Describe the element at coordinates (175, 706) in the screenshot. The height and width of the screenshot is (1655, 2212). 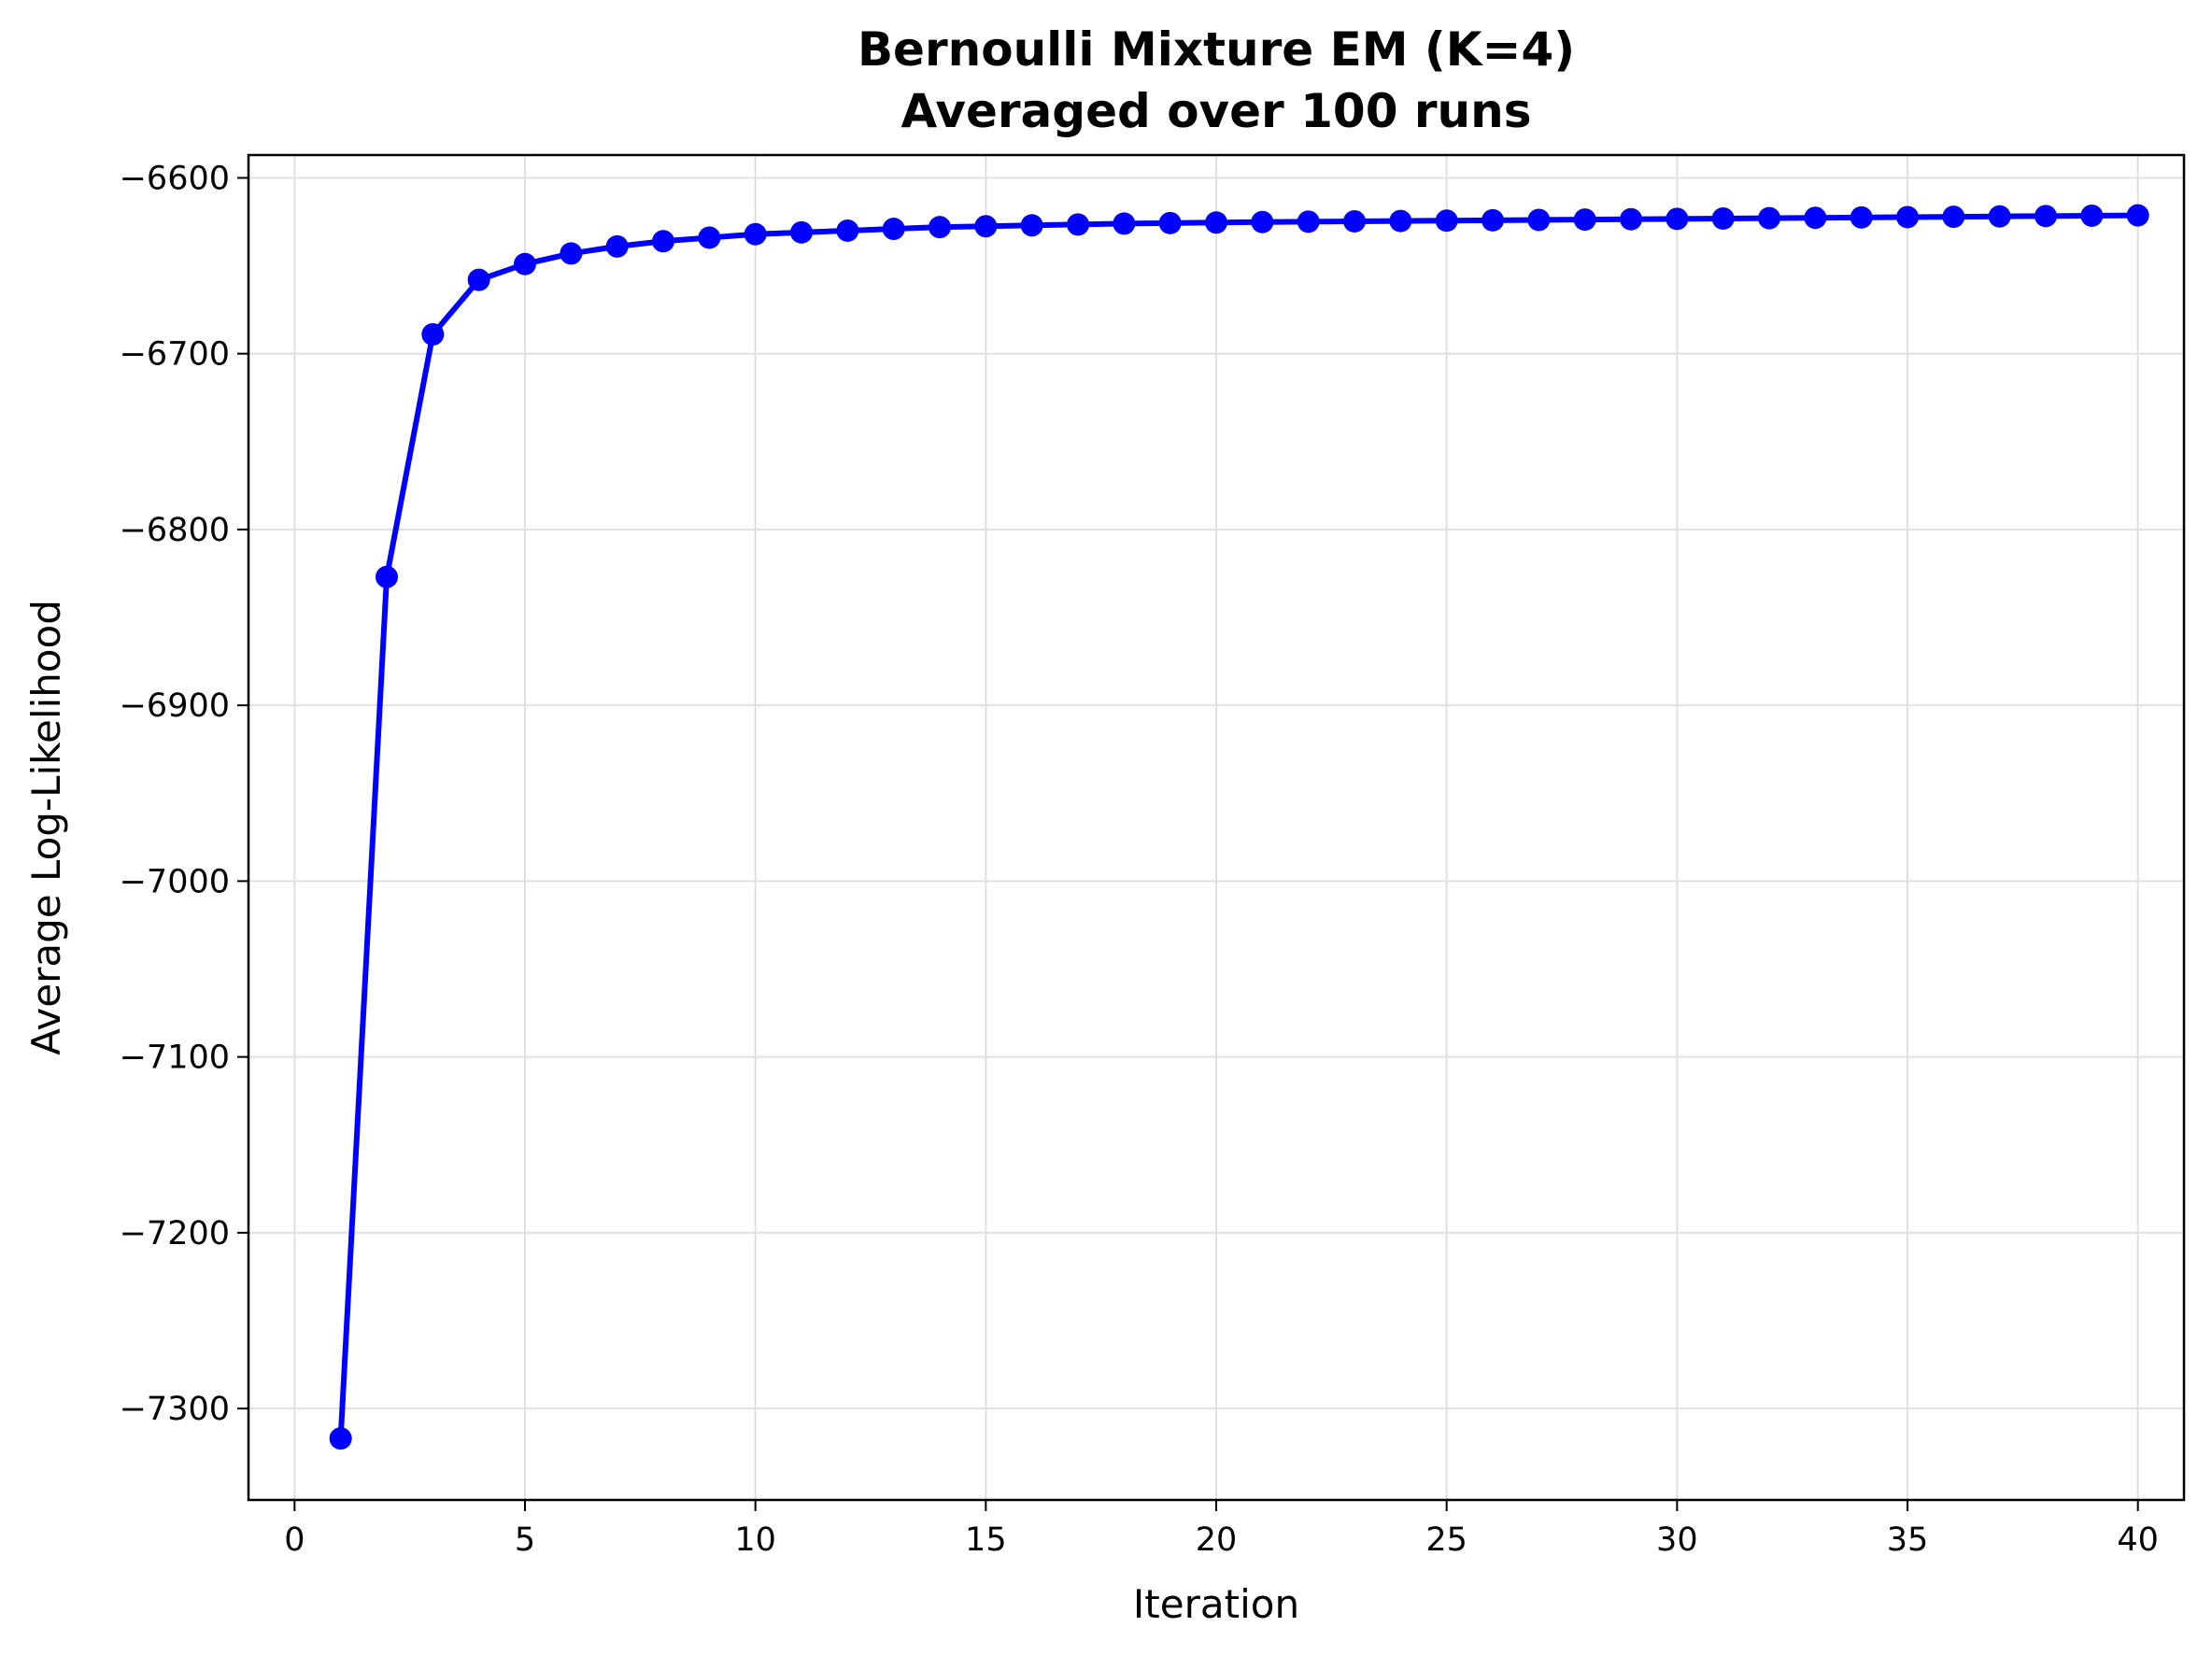
I see `y-tick-label: −6900` at that location.